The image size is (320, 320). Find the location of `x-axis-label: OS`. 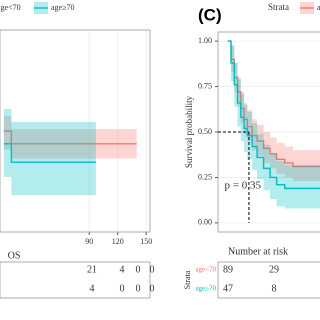

x-axis-label: OS is located at coordinates (14, 255).